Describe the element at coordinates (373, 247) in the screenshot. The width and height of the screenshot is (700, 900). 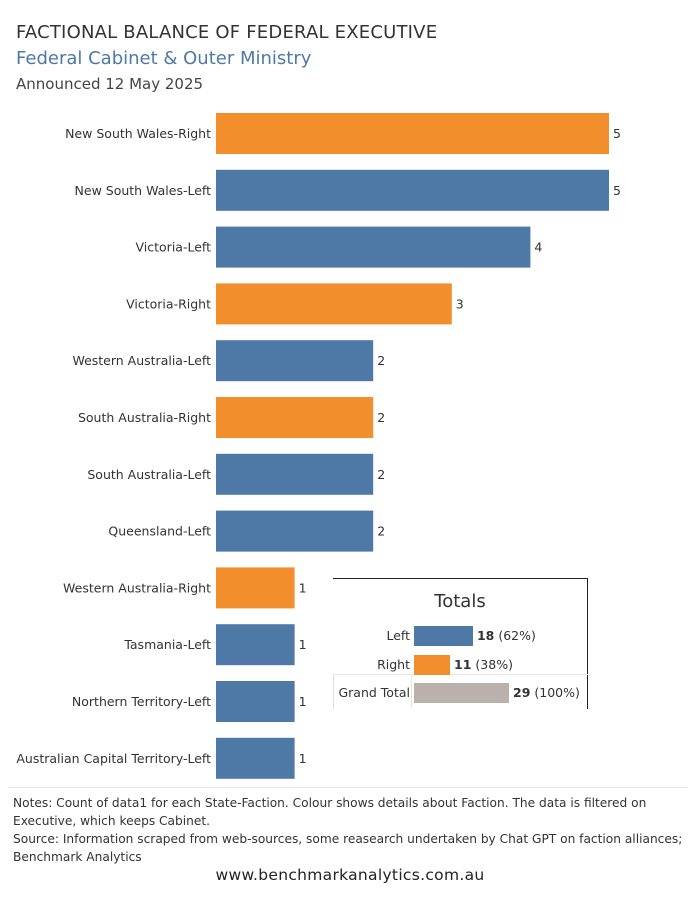
I see `bar-victoria-left` at that location.